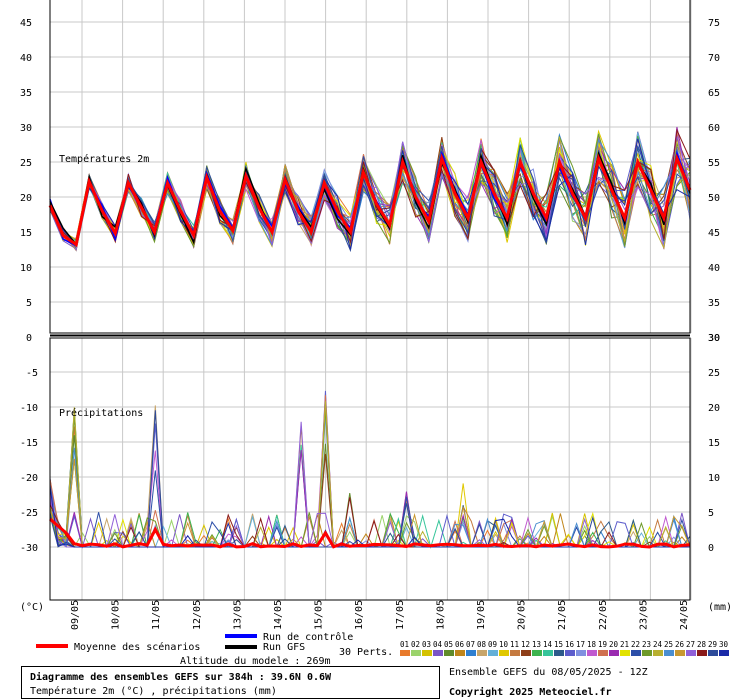  Describe the element at coordinates (580, 644) in the screenshot. I see `member-number: 17` at that location.